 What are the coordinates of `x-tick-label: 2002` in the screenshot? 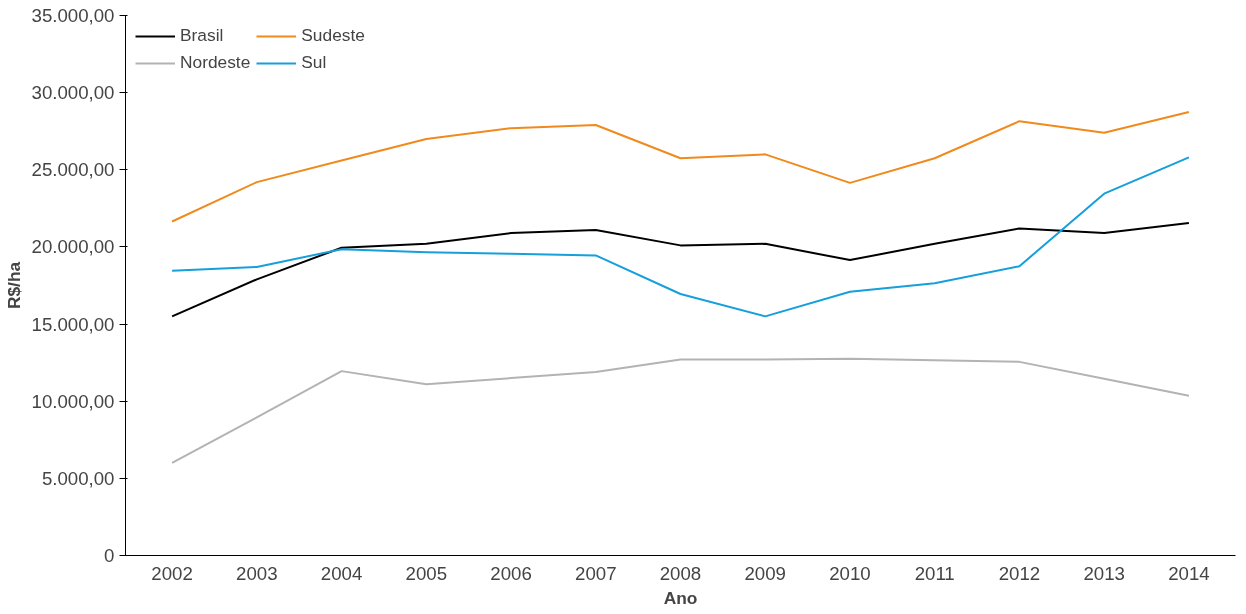 It's located at (172, 573).